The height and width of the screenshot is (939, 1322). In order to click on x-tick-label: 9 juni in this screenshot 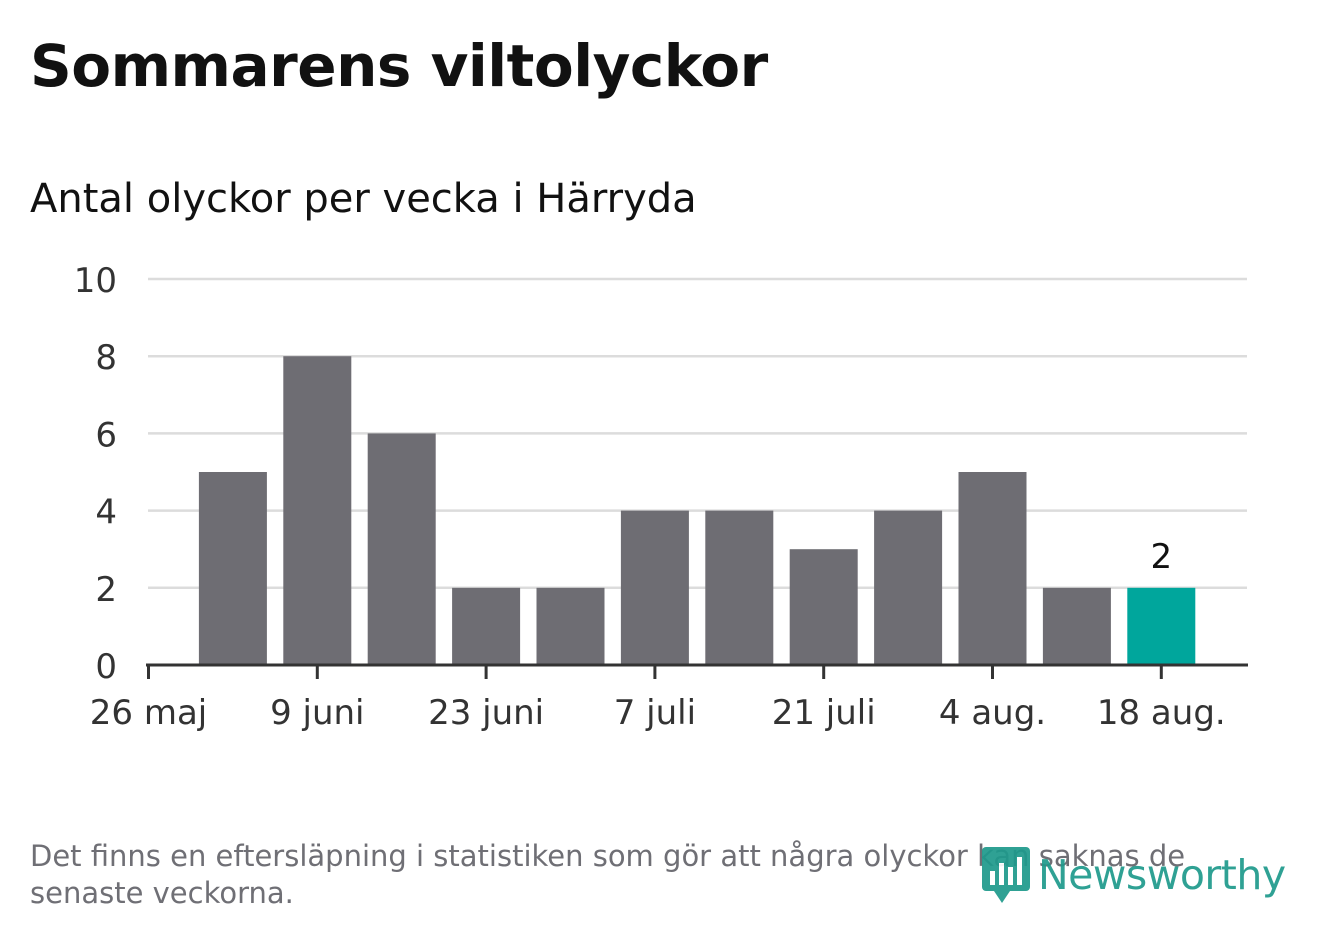, I will do `click(317, 713)`.